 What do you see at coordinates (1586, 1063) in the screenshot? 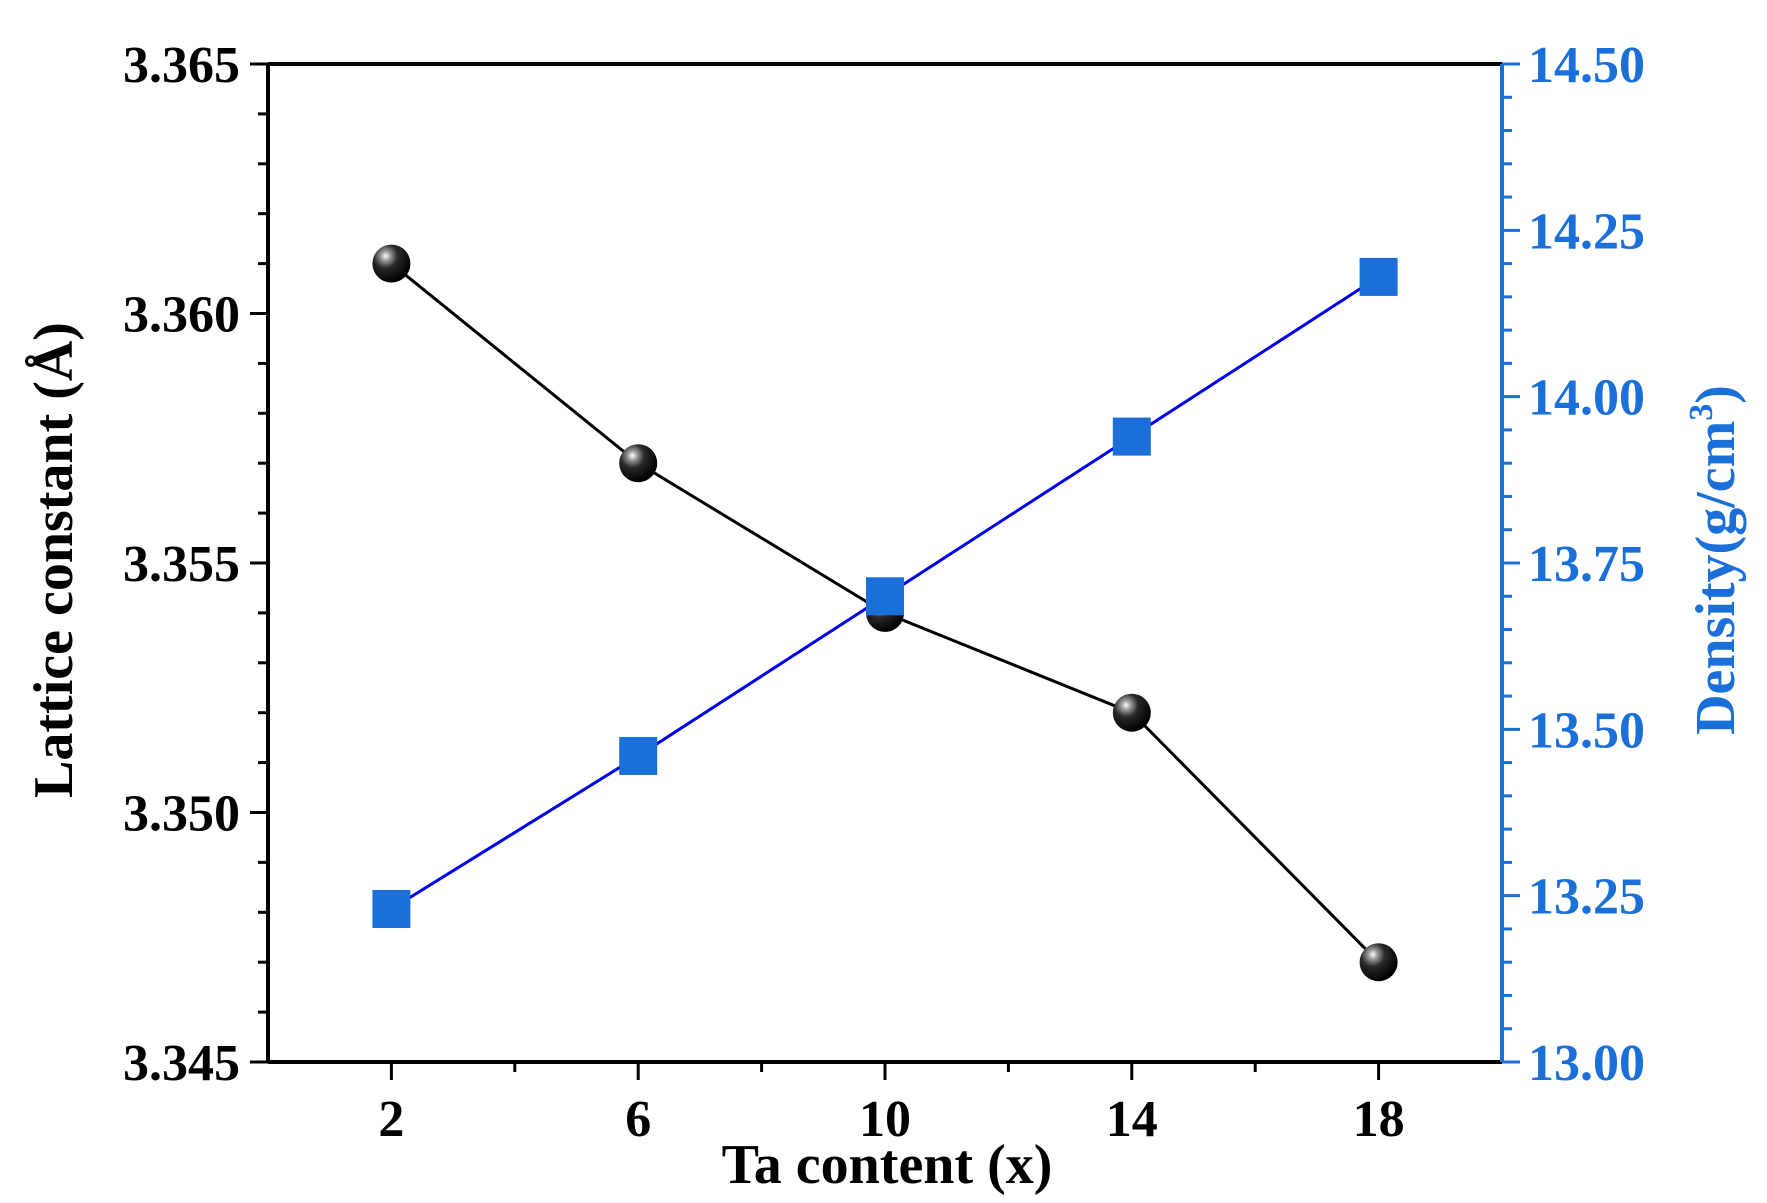
I see `y2-tick-label: 13.00` at bounding box center [1586, 1063].